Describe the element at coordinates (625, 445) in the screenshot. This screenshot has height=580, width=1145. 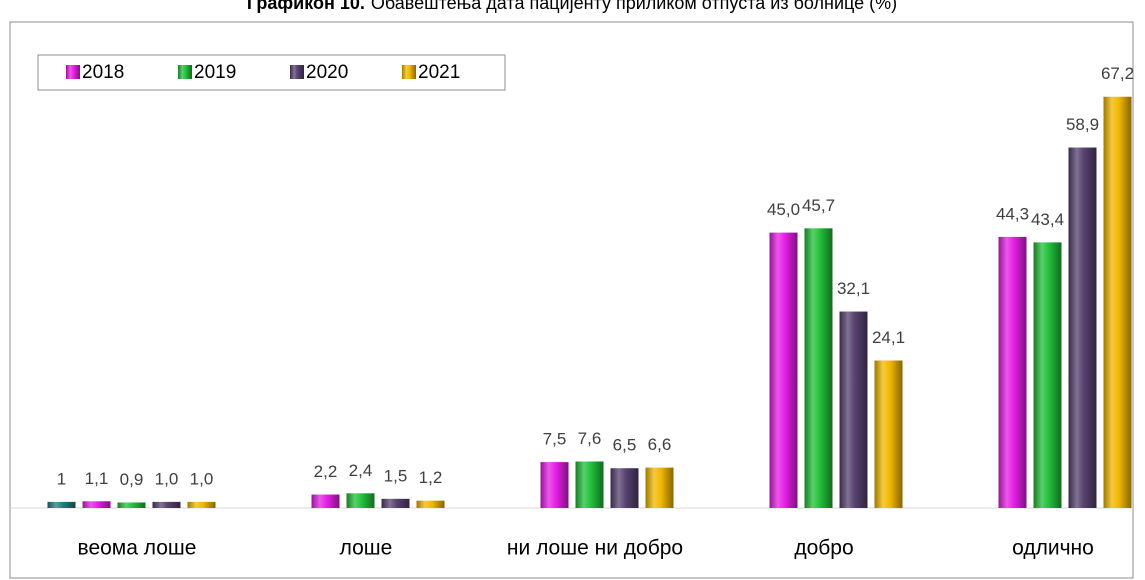
I see `value-label: 6,5` at that location.